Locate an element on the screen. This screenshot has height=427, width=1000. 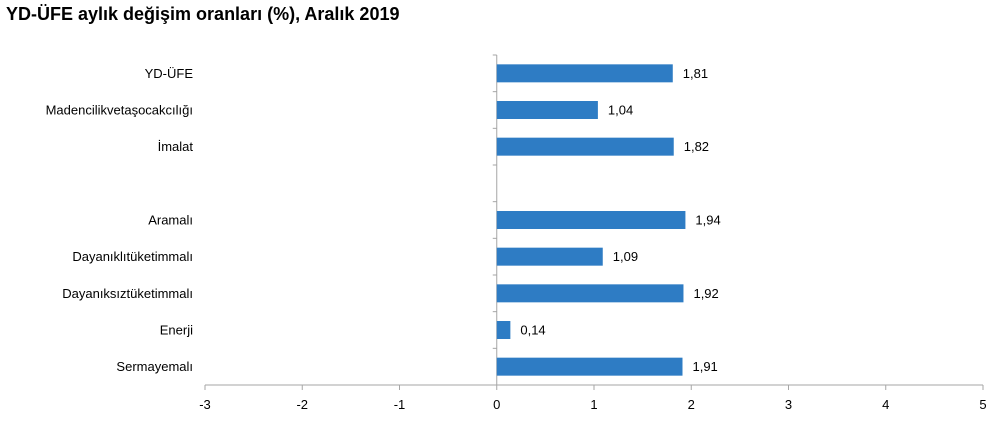
category-label: Dayanıklıtüketimmalı is located at coordinates (132, 256).